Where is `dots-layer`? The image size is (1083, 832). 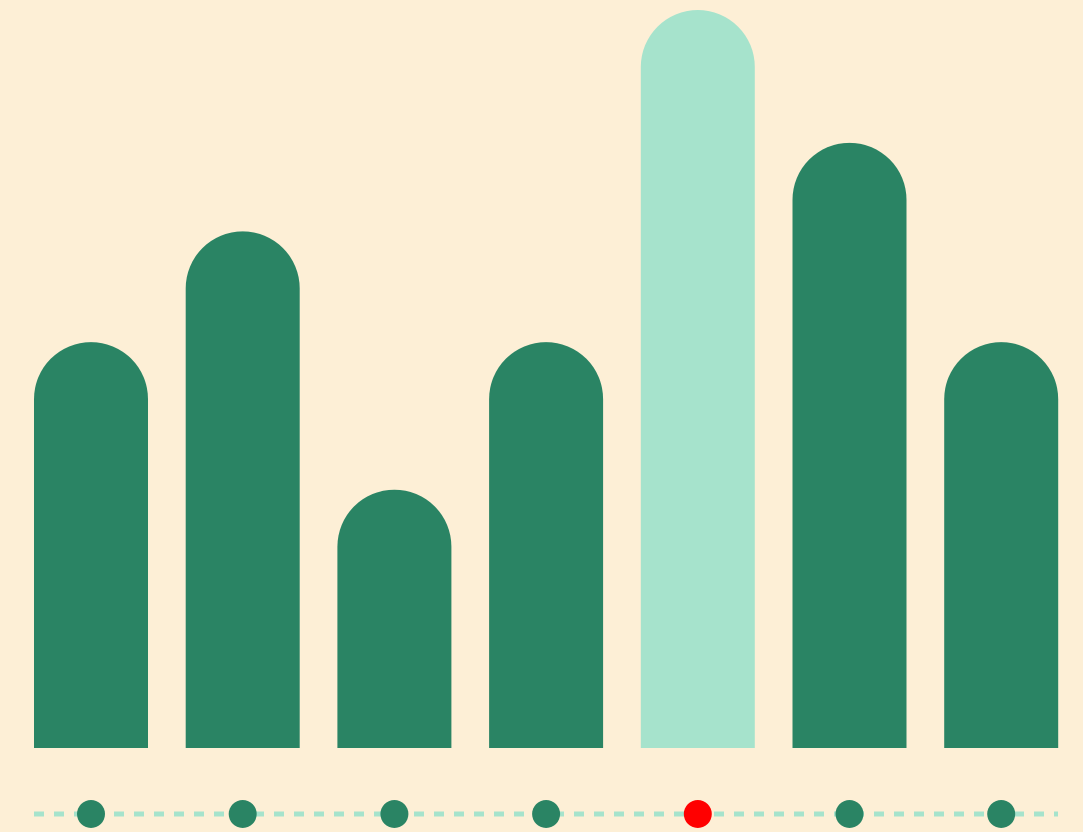 dots-layer is located at coordinates (546, 814).